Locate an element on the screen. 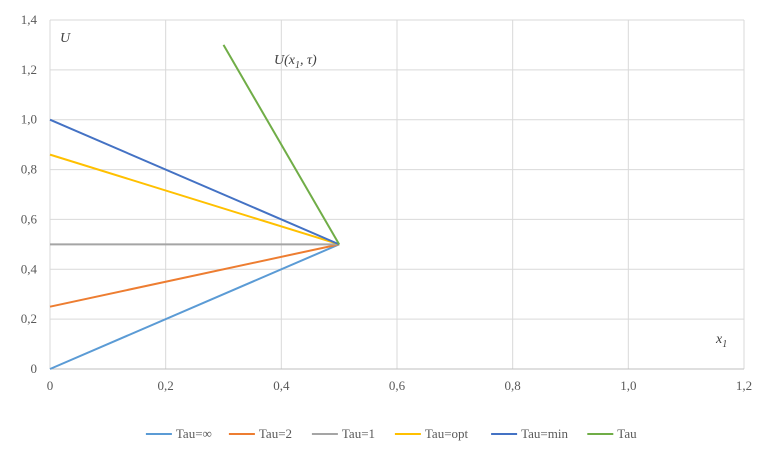 This screenshot has width=783, height=459. y-axis-label: U is located at coordinates (65, 38).